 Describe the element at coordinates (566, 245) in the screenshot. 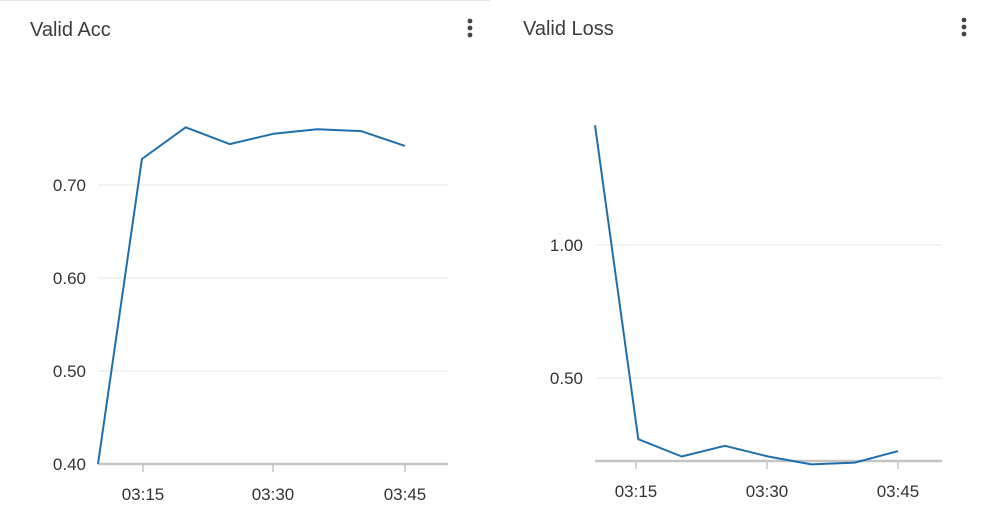

I see `y-tick-label: 1.00` at that location.